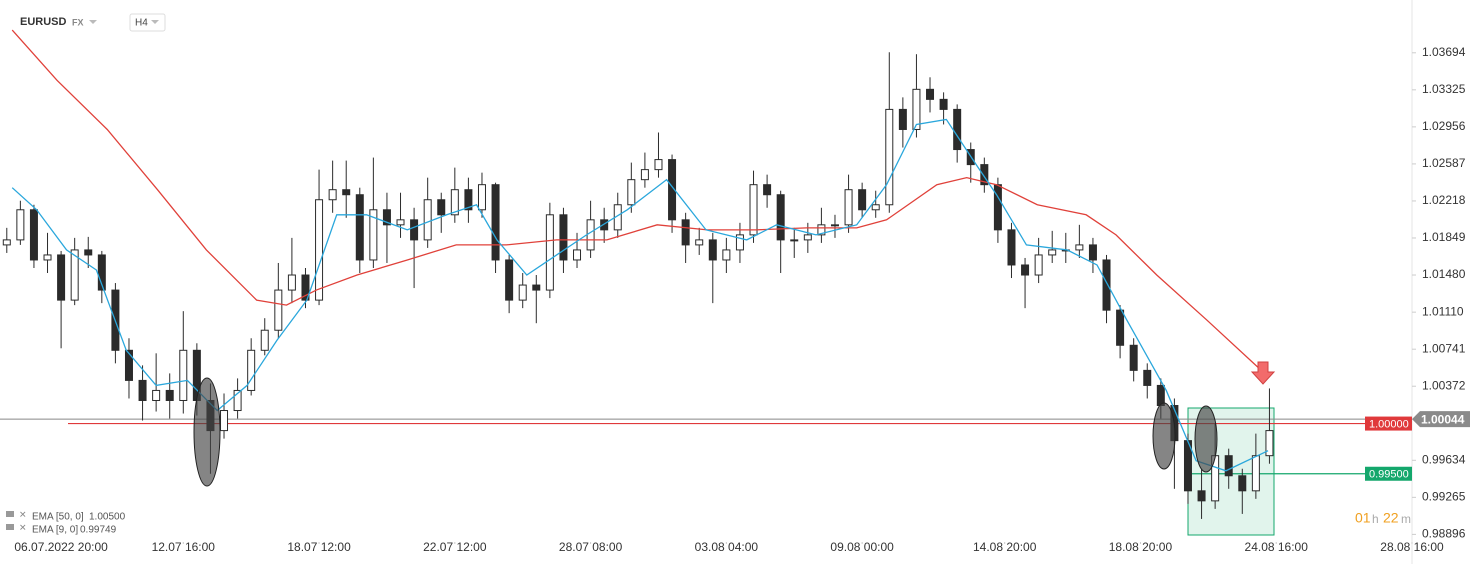 The width and height of the screenshot is (1482, 564). What do you see at coordinates (455, 547) in the screenshot?
I see `x-tick-label: 22.07 12:00` at bounding box center [455, 547].